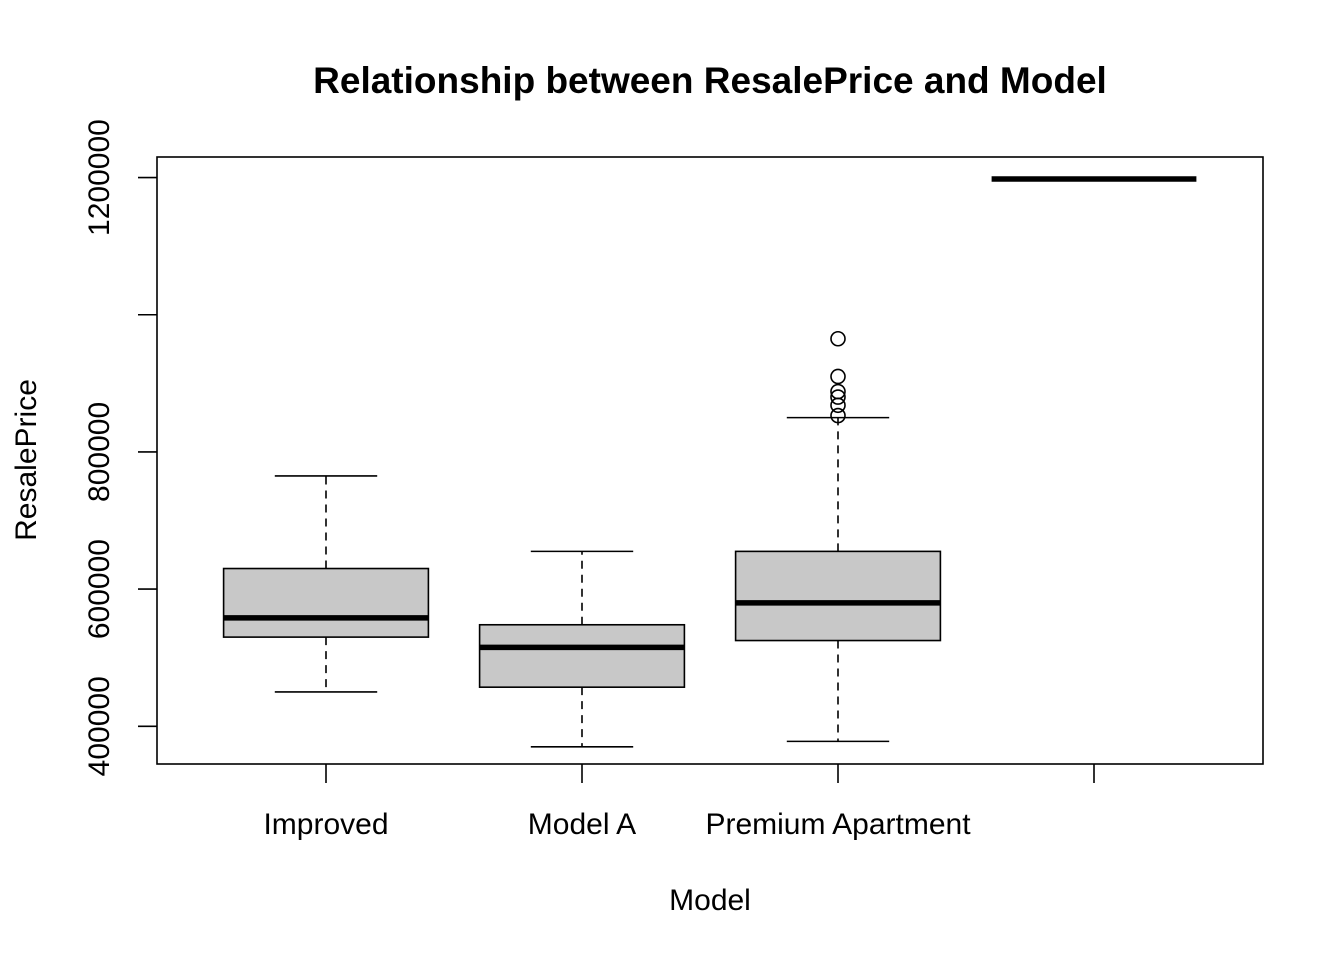  What do you see at coordinates (99, 726) in the screenshot?
I see `y-tick-label: 400000` at bounding box center [99, 726].